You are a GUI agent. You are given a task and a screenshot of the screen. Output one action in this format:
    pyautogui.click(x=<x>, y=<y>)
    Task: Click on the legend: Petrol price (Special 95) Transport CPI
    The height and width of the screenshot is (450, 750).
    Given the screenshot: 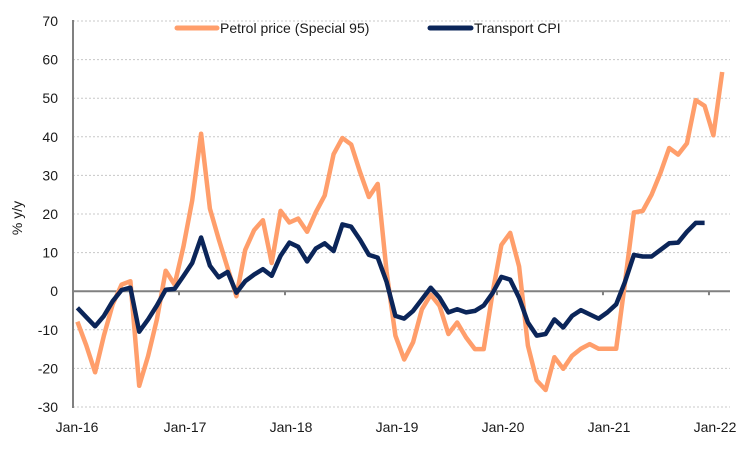 What is the action you would take?
    pyautogui.click(x=367, y=28)
    